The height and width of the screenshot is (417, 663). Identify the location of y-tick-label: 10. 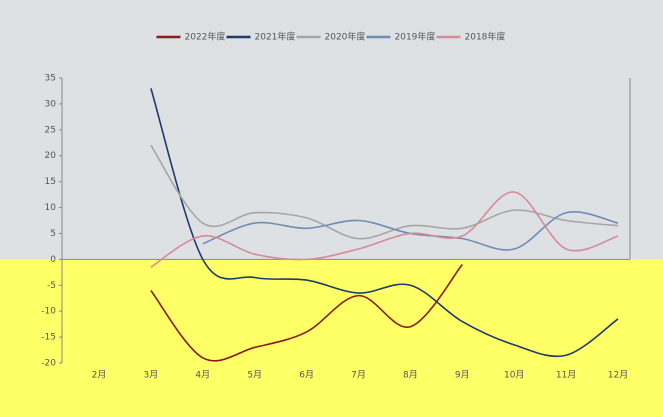
(51, 208).